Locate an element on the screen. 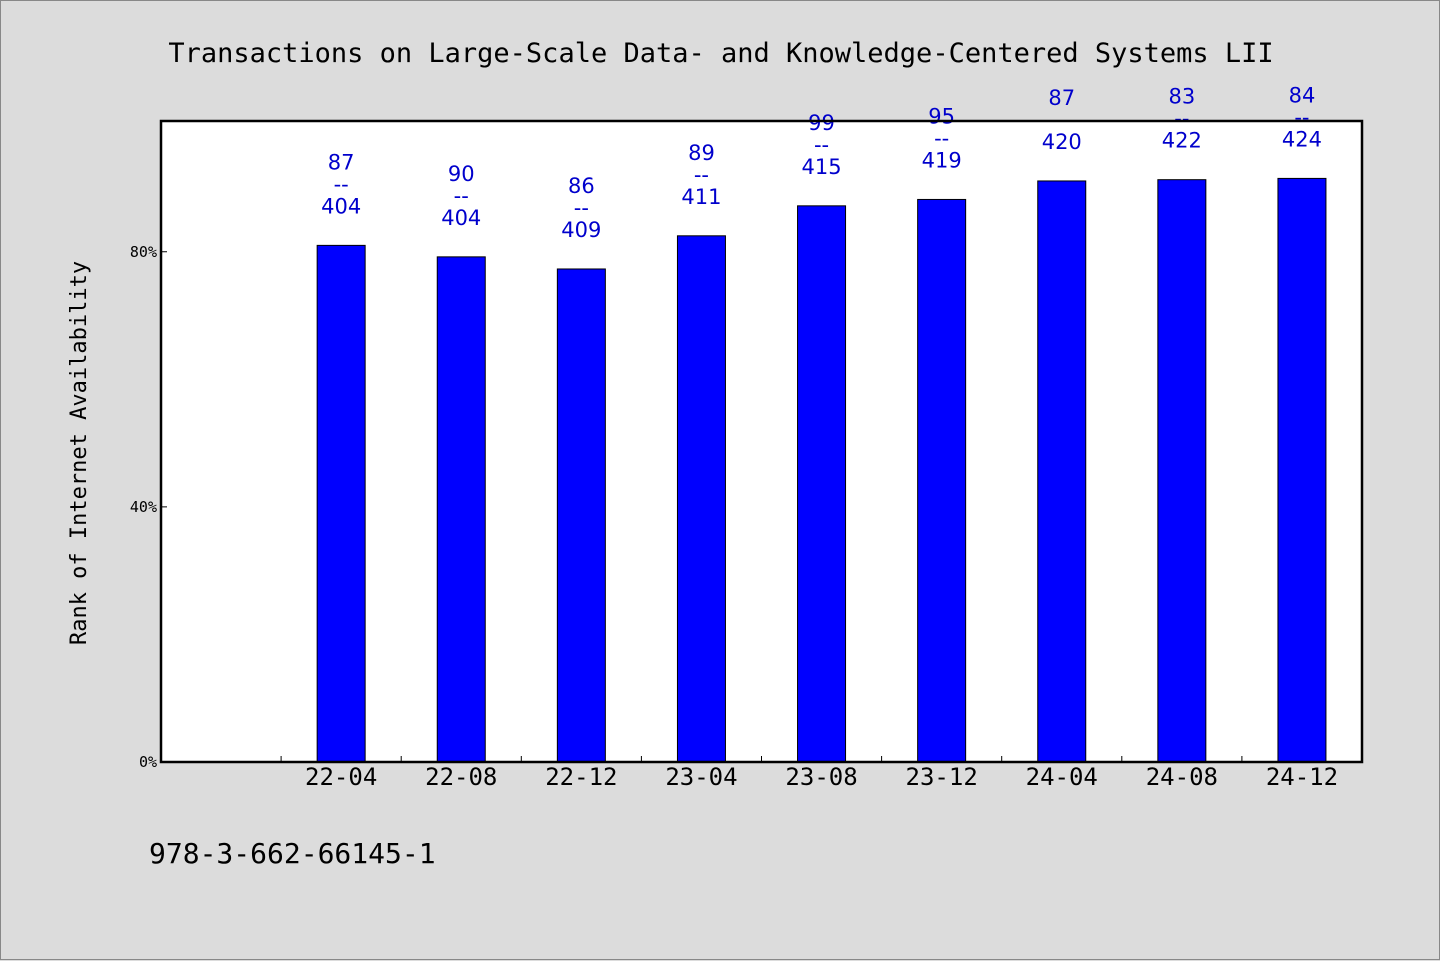 Image resolution: width=1440 pixels, height=961 pixels. y-axis: 0% 40% 80% is located at coordinates (148, 507).